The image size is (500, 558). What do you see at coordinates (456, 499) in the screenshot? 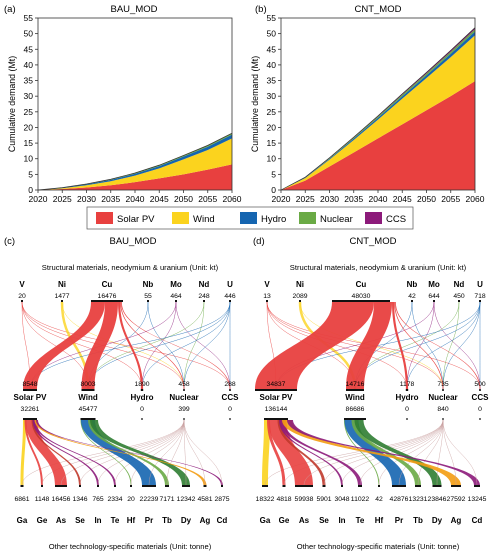
I see `other-value-Ag: 27592` at bounding box center [456, 499].